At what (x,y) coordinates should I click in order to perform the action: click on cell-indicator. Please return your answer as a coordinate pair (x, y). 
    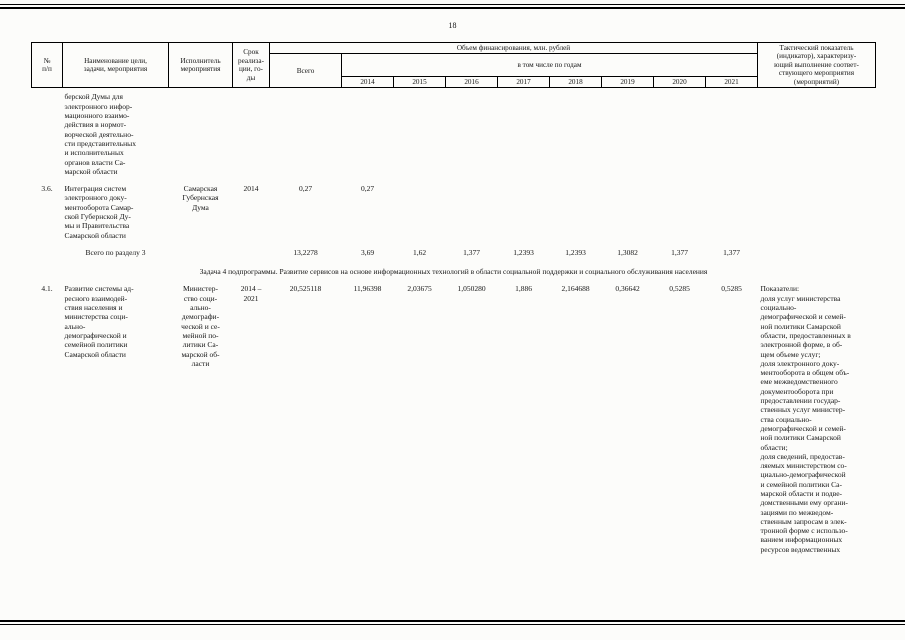
    Looking at the image, I should click on (817, 208).